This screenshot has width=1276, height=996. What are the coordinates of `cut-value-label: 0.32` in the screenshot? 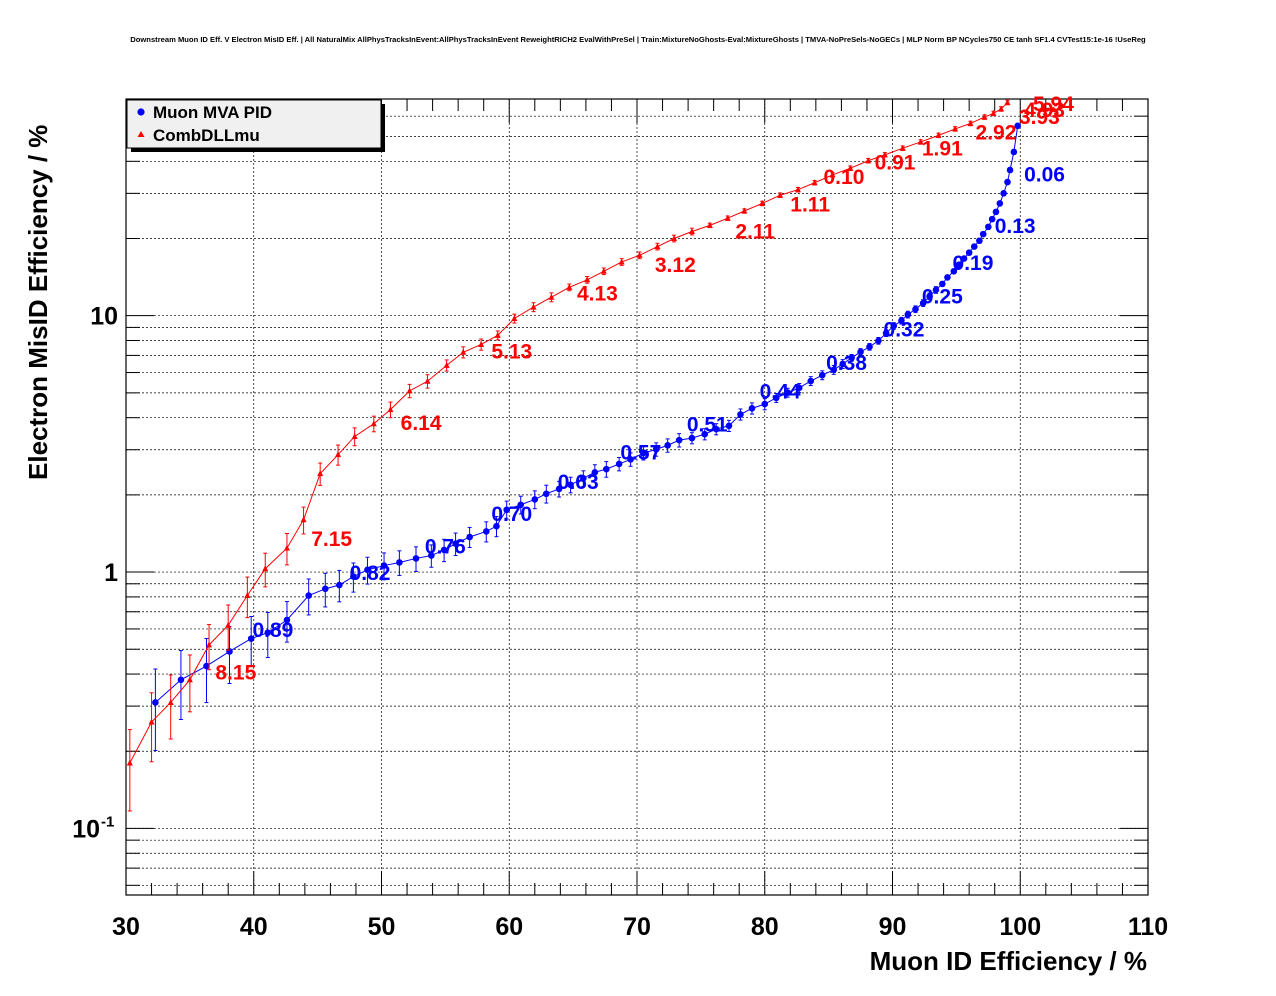 It's located at (904, 330).